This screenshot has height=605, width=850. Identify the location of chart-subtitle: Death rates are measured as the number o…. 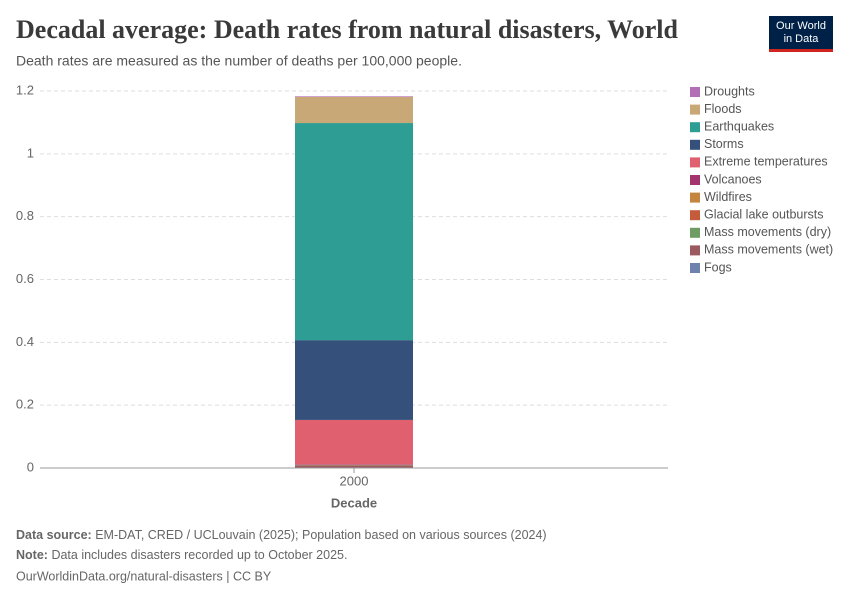
(239, 61).